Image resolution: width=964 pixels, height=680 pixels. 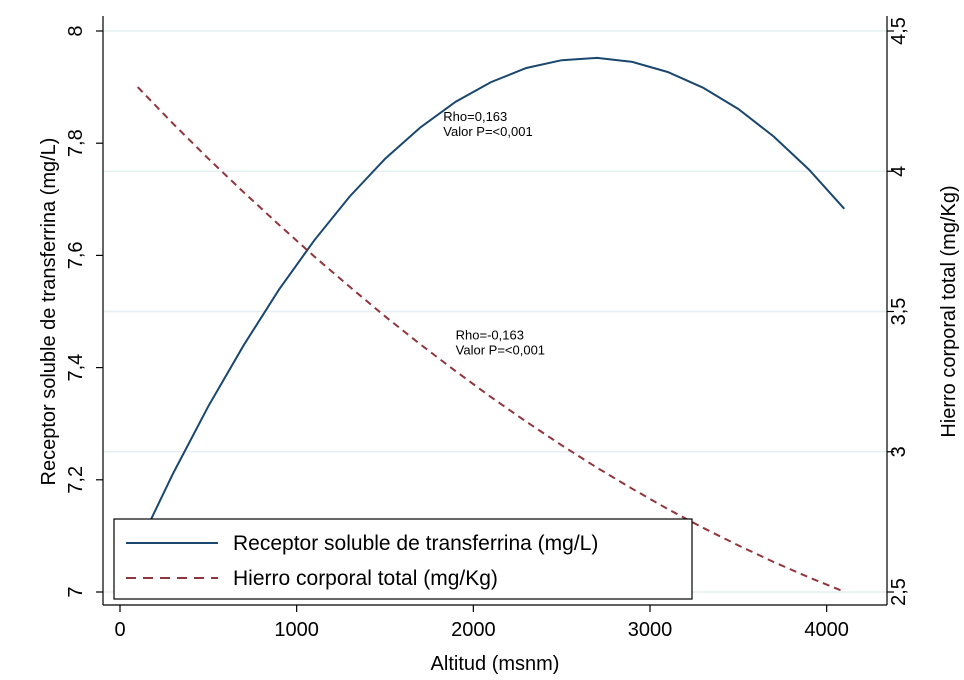 What do you see at coordinates (76, 368) in the screenshot?
I see `y-left-tick-label: 7,4` at bounding box center [76, 368].